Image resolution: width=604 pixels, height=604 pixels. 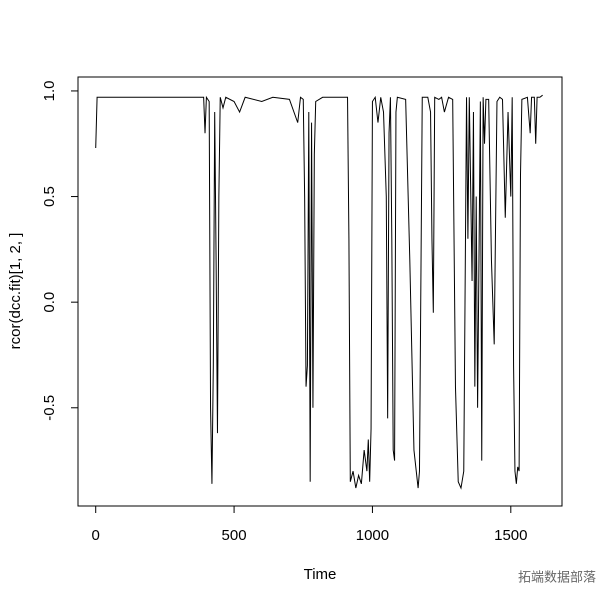 What do you see at coordinates (49, 91) in the screenshot?
I see `y-tick-label: 1.0` at bounding box center [49, 91].